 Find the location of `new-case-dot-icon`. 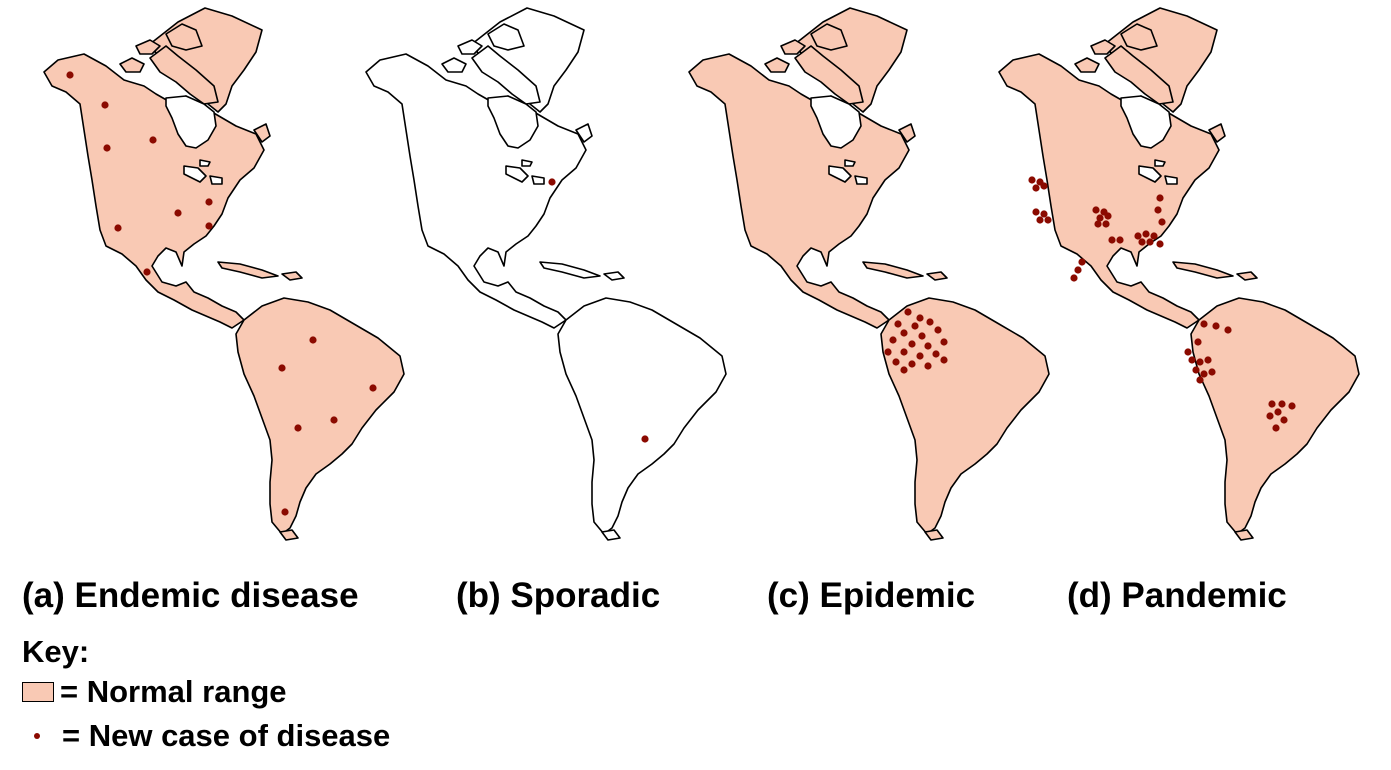

new-case-dot-icon is located at coordinates (37, 736).